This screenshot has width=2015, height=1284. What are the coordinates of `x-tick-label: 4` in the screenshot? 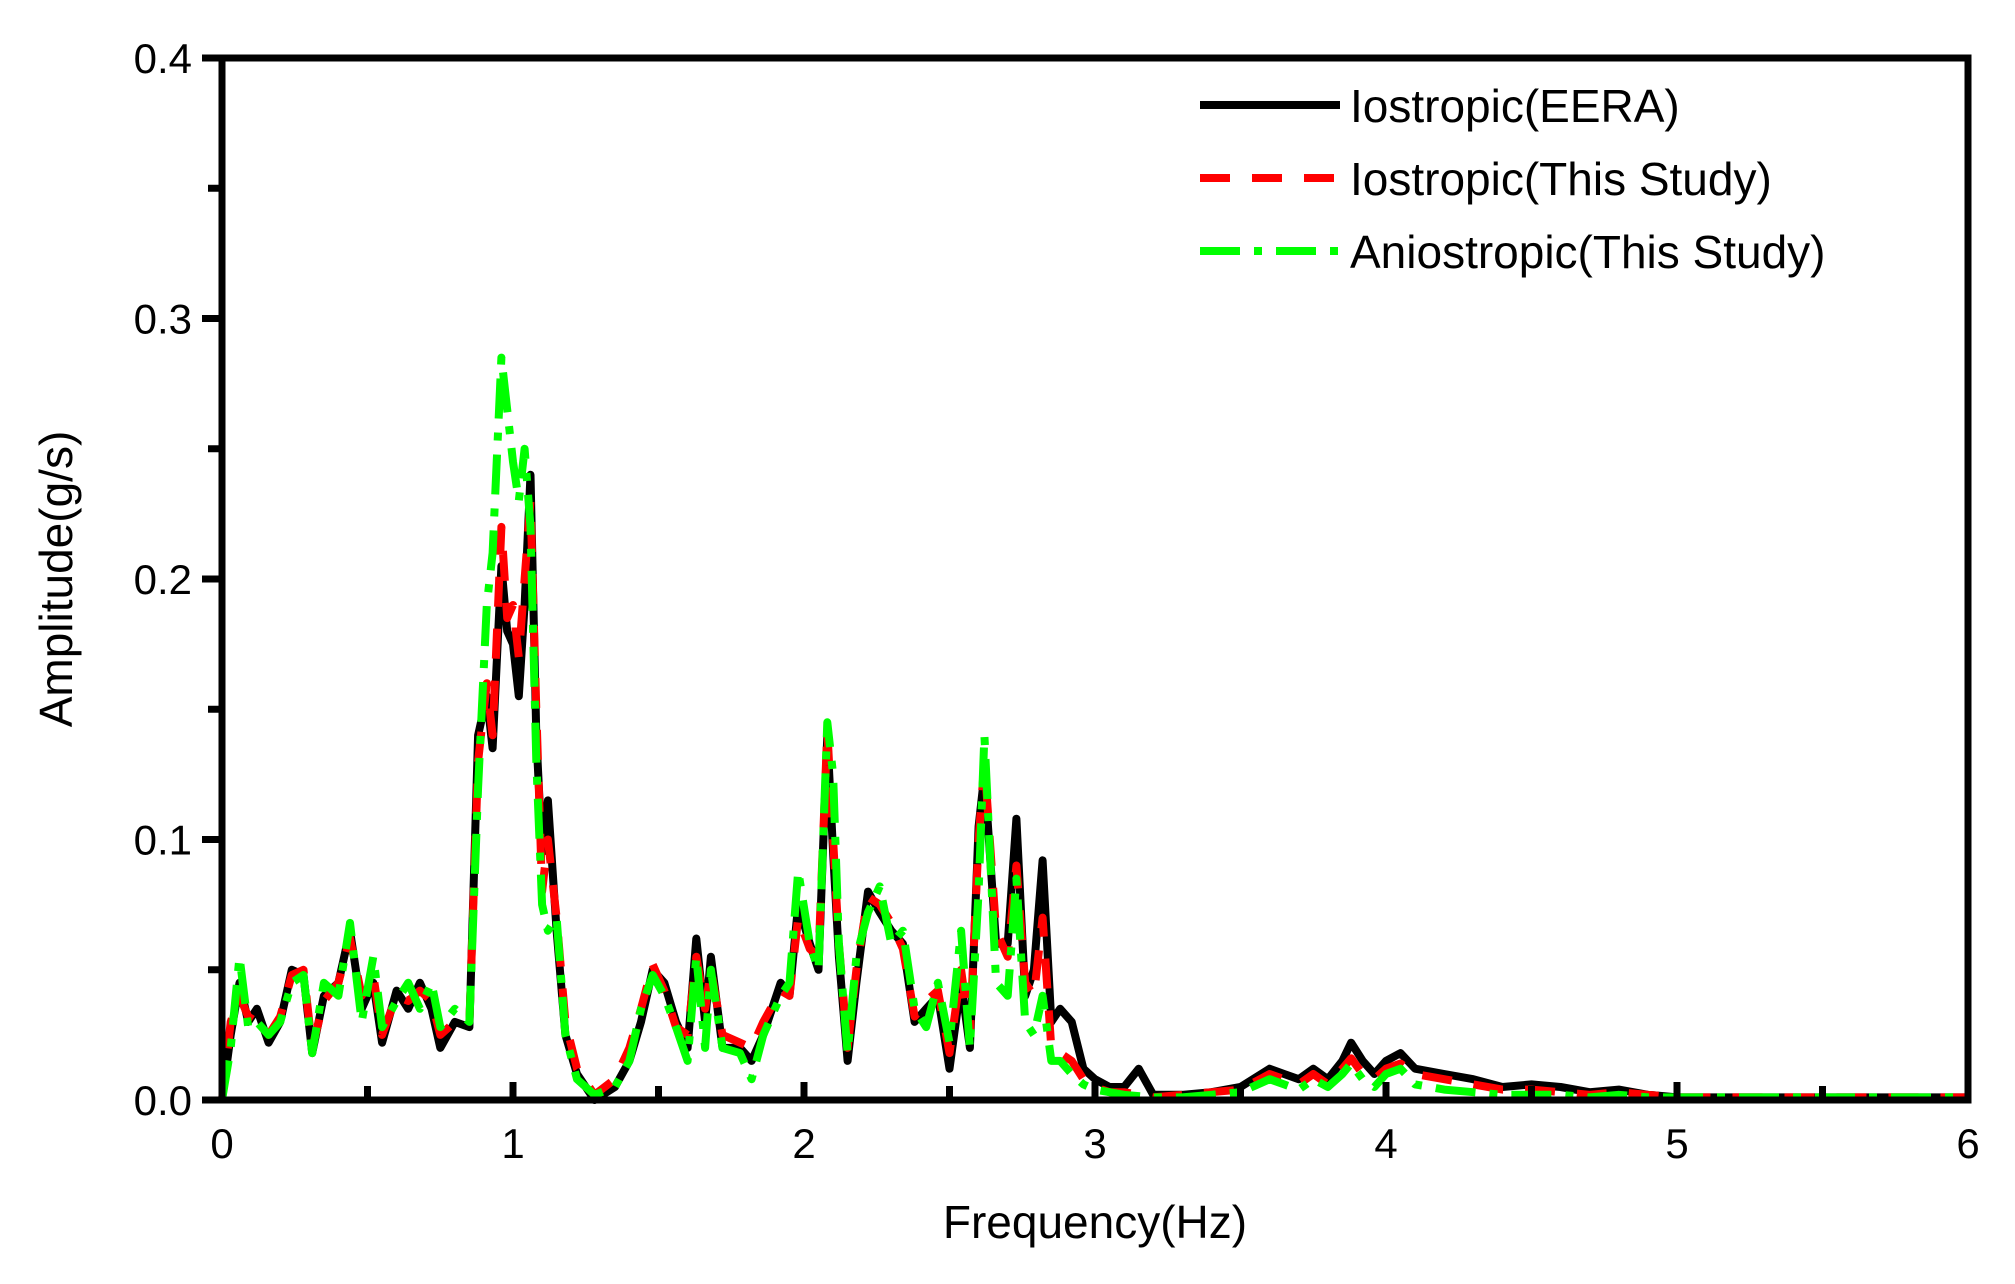 It's located at (1385, 1143).